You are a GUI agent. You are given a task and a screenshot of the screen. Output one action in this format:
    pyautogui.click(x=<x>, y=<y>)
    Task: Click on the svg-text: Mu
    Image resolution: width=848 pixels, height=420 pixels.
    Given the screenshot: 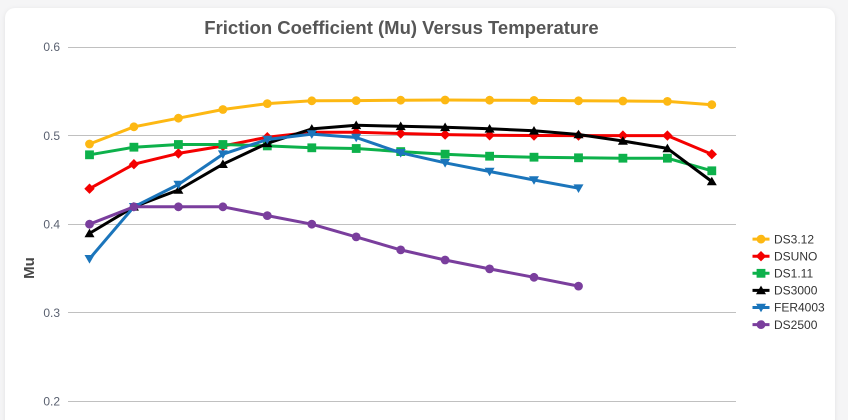 What is the action you would take?
    pyautogui.click(x=29, y=268)
    